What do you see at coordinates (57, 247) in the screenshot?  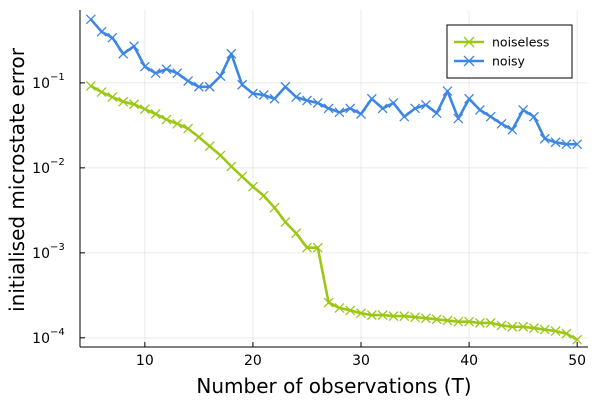 I see `y-tick-exponent: −3` at bounding box center [57, 247].